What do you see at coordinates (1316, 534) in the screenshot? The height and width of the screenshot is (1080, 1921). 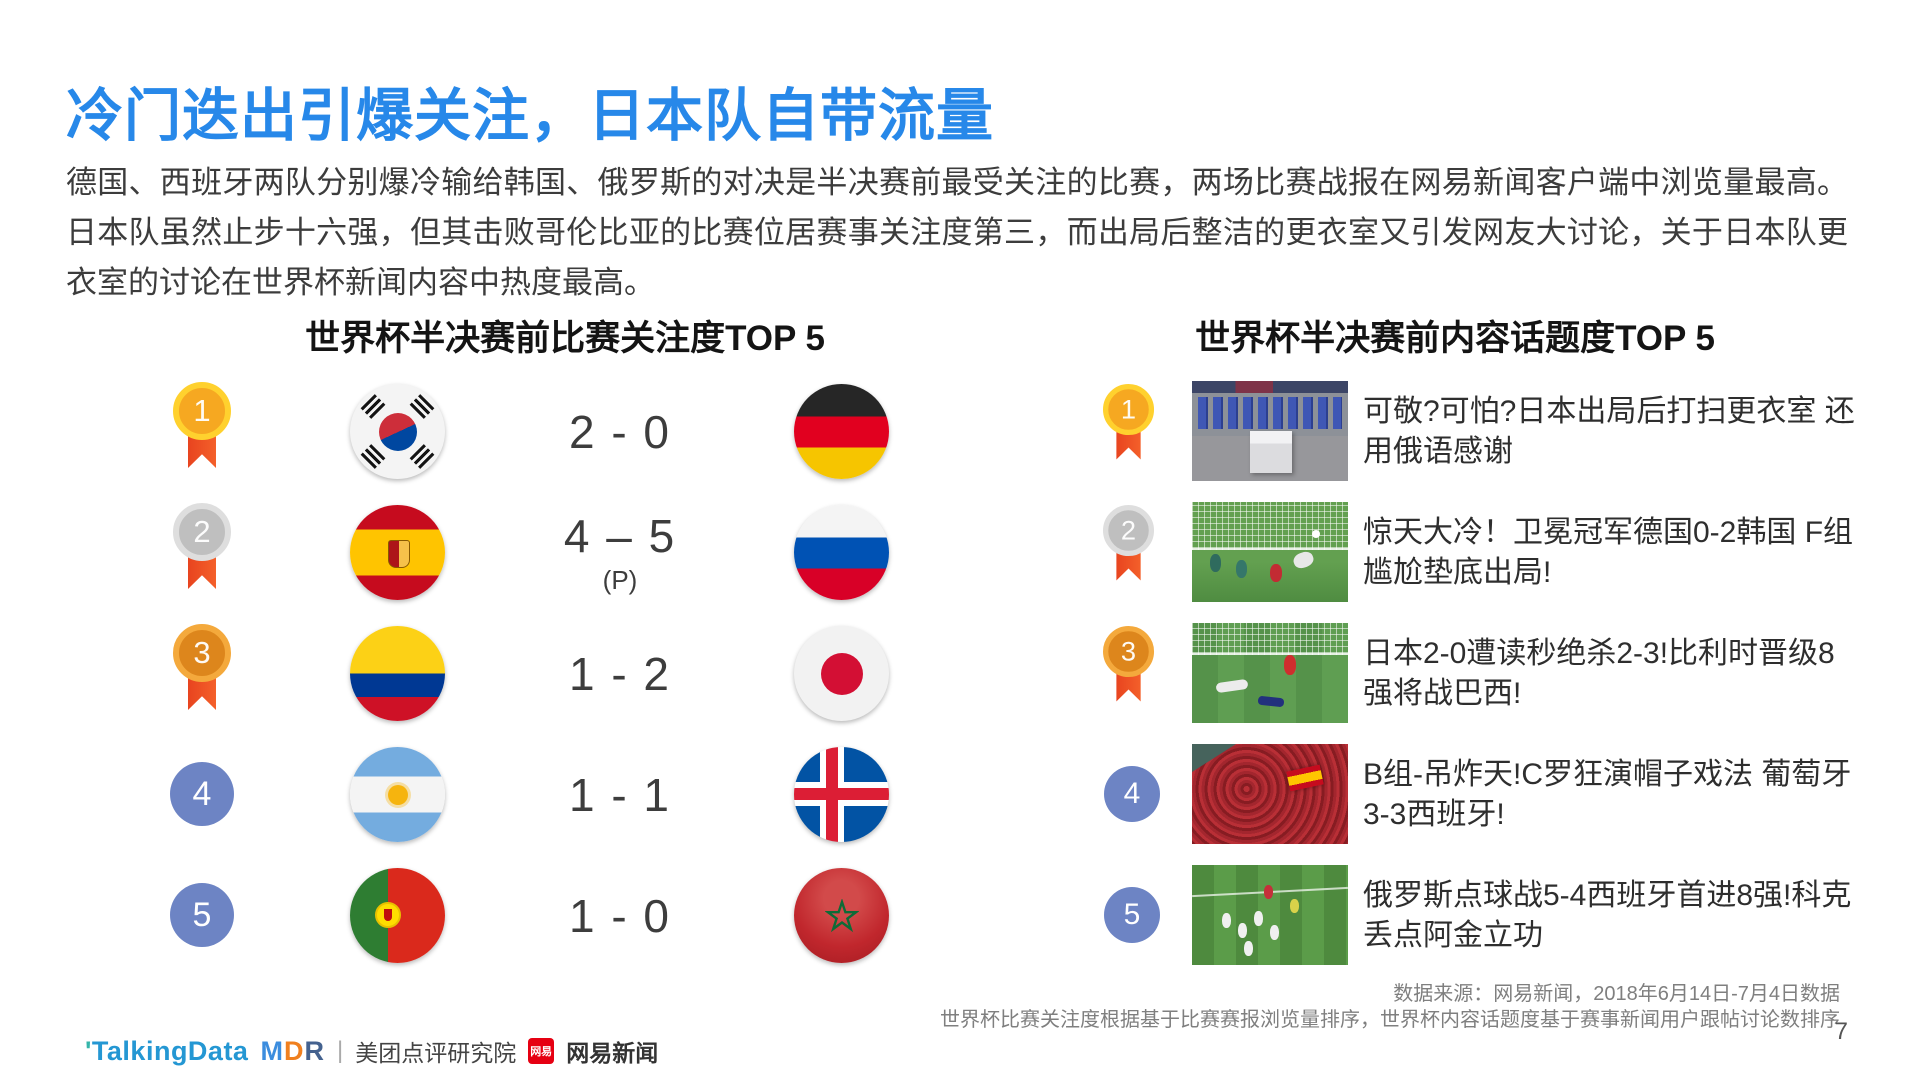 I see `ball` at bounding box center [1316, 534].